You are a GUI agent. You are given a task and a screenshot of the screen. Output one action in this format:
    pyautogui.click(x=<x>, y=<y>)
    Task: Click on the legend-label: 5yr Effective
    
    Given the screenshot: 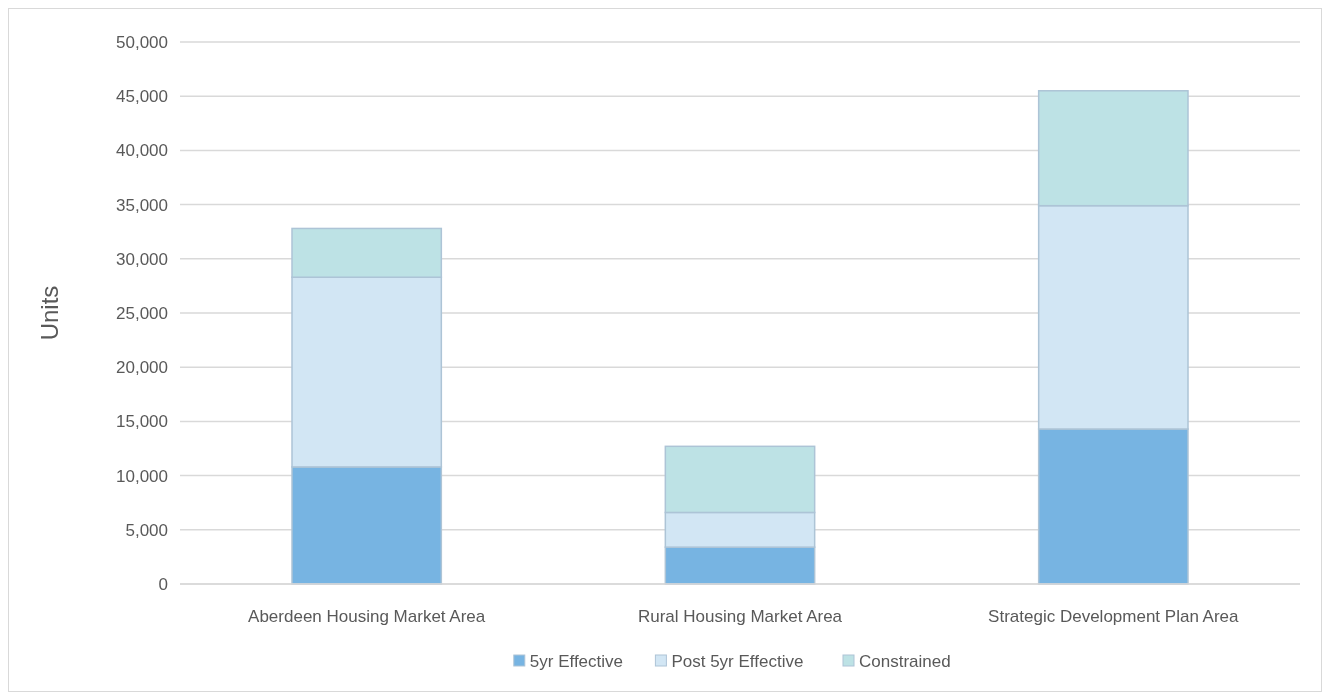 What is the action you would take?
    pyautogui.click(x=576, y=661)
    